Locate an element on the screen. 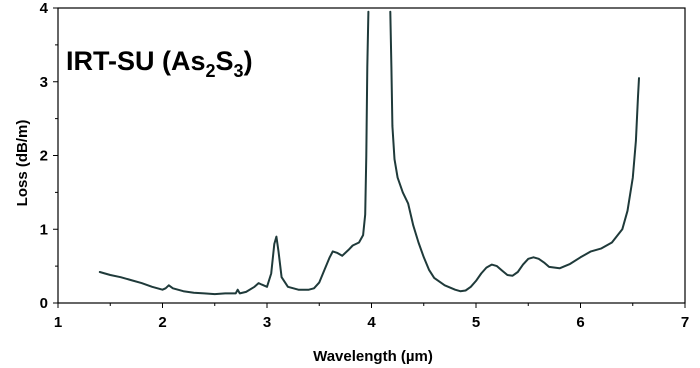 The image size is (700, 368). x-tick-label: 3 is located at coordinates (267, 322).